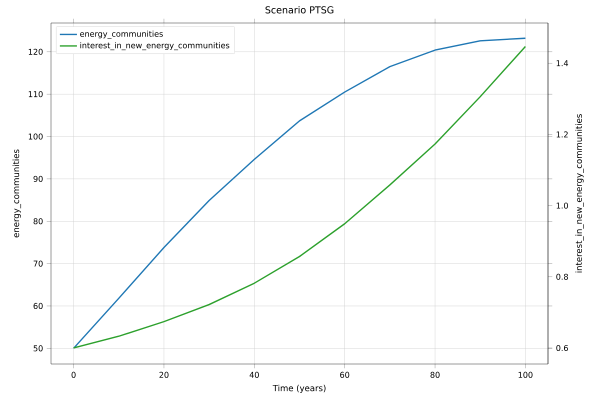 Image resolution: width=602 pixels, height=400 pixels. Describe the element at coordinates (121, 34) in the screenshot. I see `legend-label: energy_communities` at that location.